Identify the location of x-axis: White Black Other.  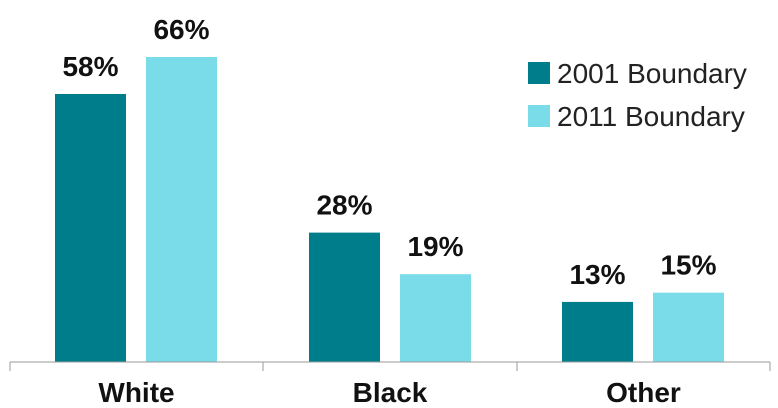
(390, 384).